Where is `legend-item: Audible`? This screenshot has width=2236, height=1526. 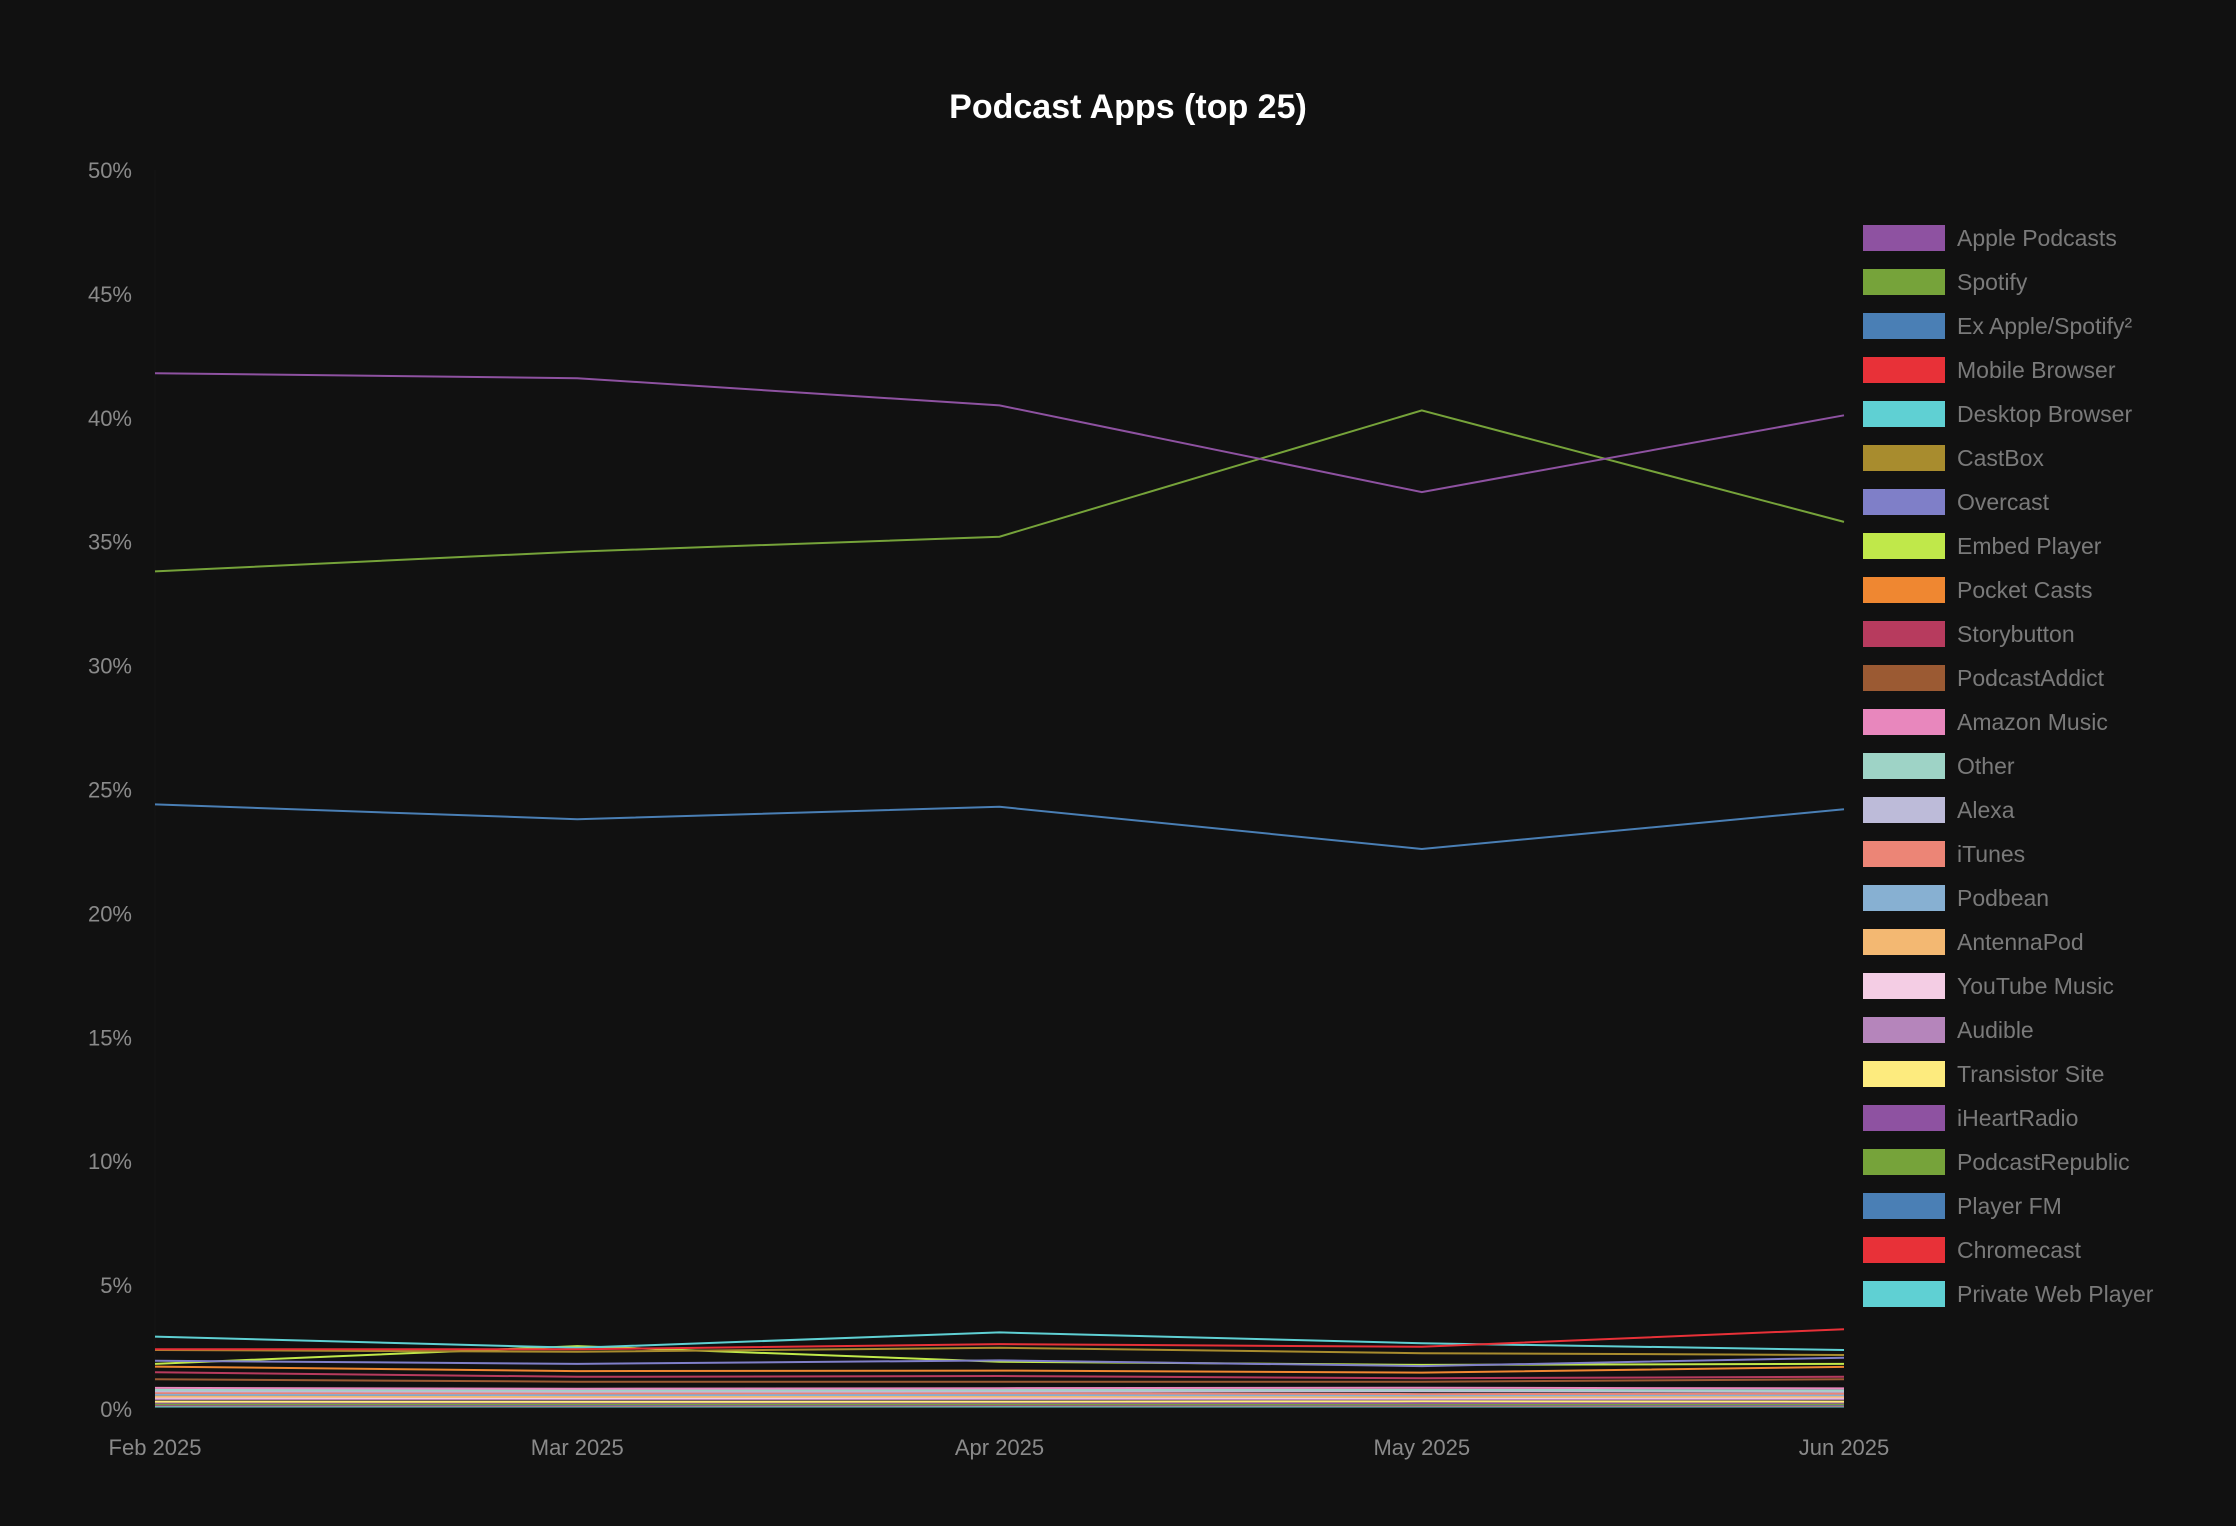
legend-item: Audible is located at coordinates (1948, 1030).